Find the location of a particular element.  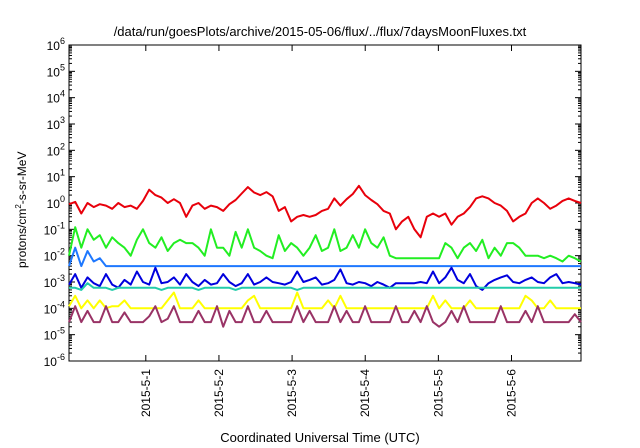

y-tick-label: 10³ is located at coordinates (56, 123).